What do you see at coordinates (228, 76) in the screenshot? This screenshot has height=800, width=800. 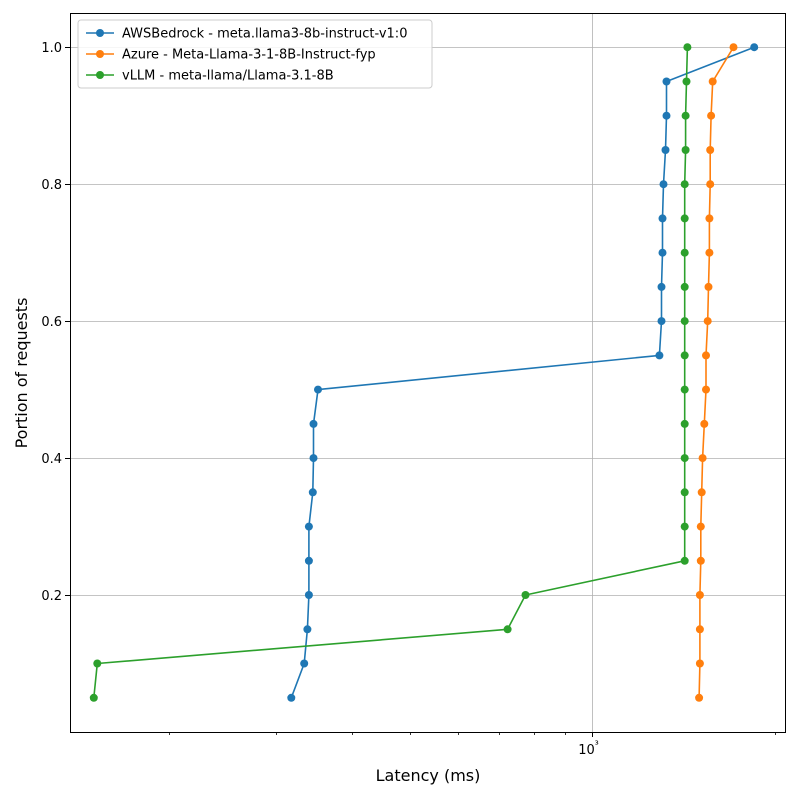 I see `legend-label: vLLM - meta-llama/Llama-3.1-8B` at bounding box center [228, 76].